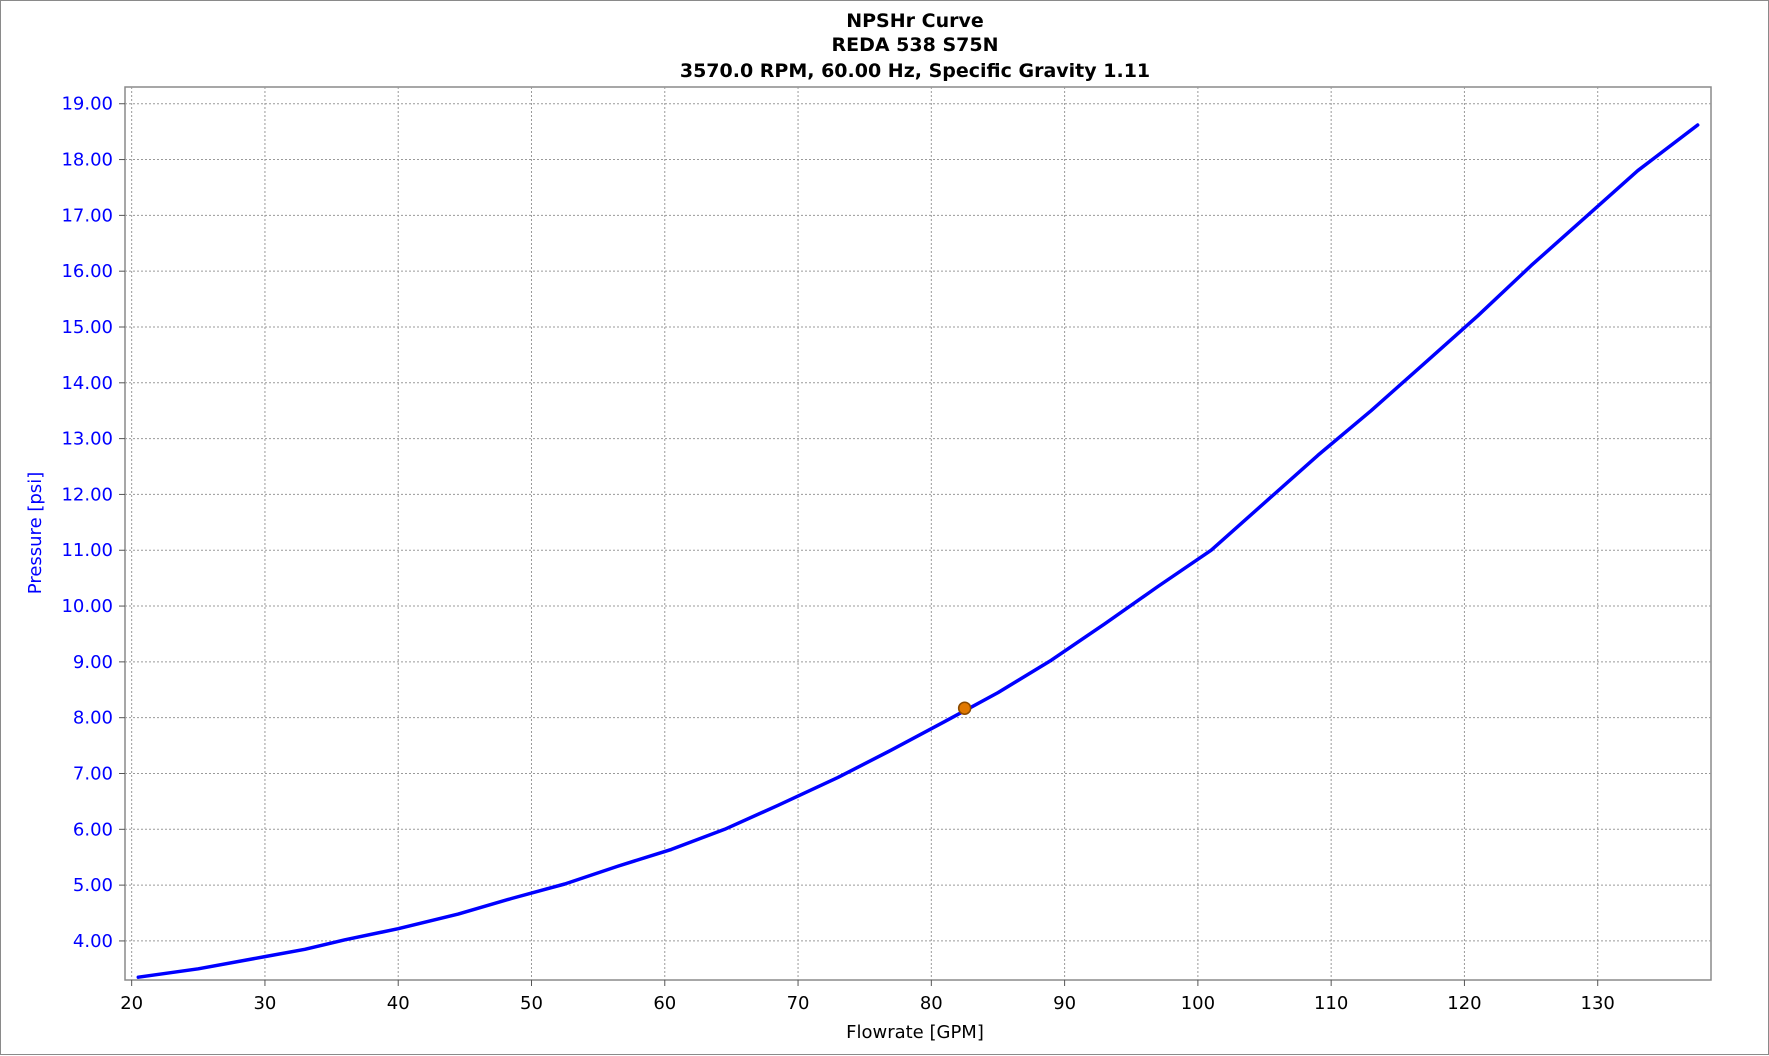 The height and width of the screenshot is (1056, 1769). What do you see at coordinates (87, 383) in the screenshot?
I see `y-tick-label: 14.00` at bounding box center [87, 383].